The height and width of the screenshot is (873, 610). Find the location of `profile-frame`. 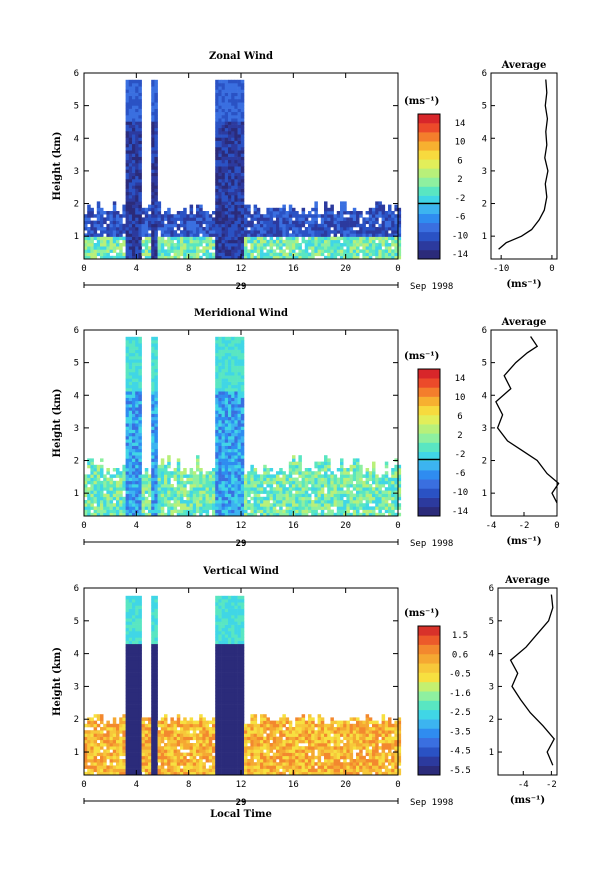

profile-frame is located at coordinates (527, 681).